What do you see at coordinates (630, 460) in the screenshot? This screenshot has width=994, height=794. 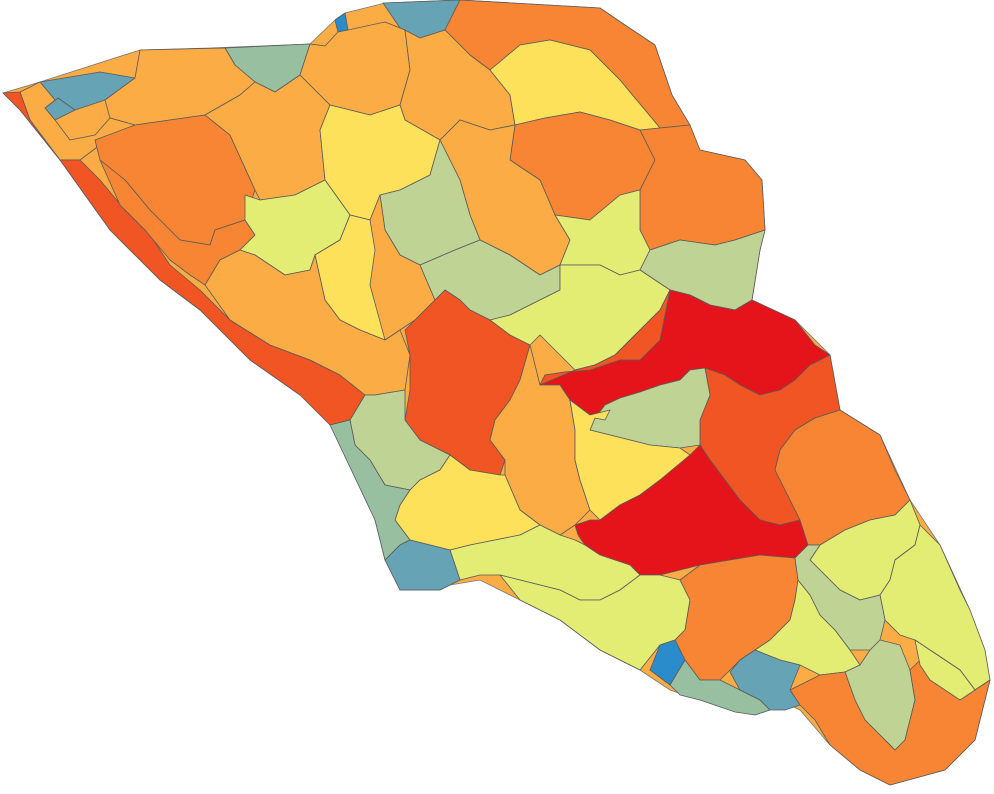 I see `region-r36` at bounding box center [630, 460].